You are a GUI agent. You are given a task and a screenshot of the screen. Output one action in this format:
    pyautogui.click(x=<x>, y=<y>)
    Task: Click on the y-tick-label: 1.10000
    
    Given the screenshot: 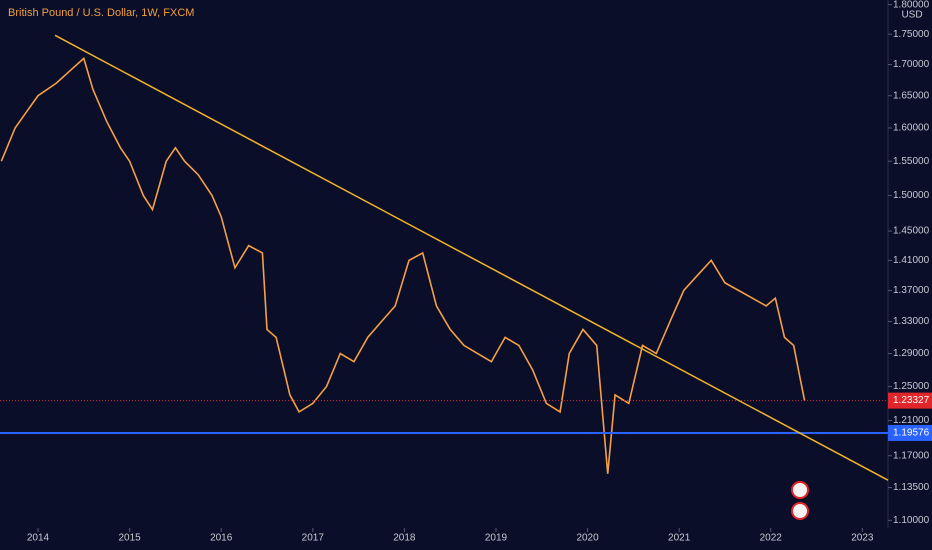 What is the action you would take?
    pyautogui.click(x=911, y=520)
    